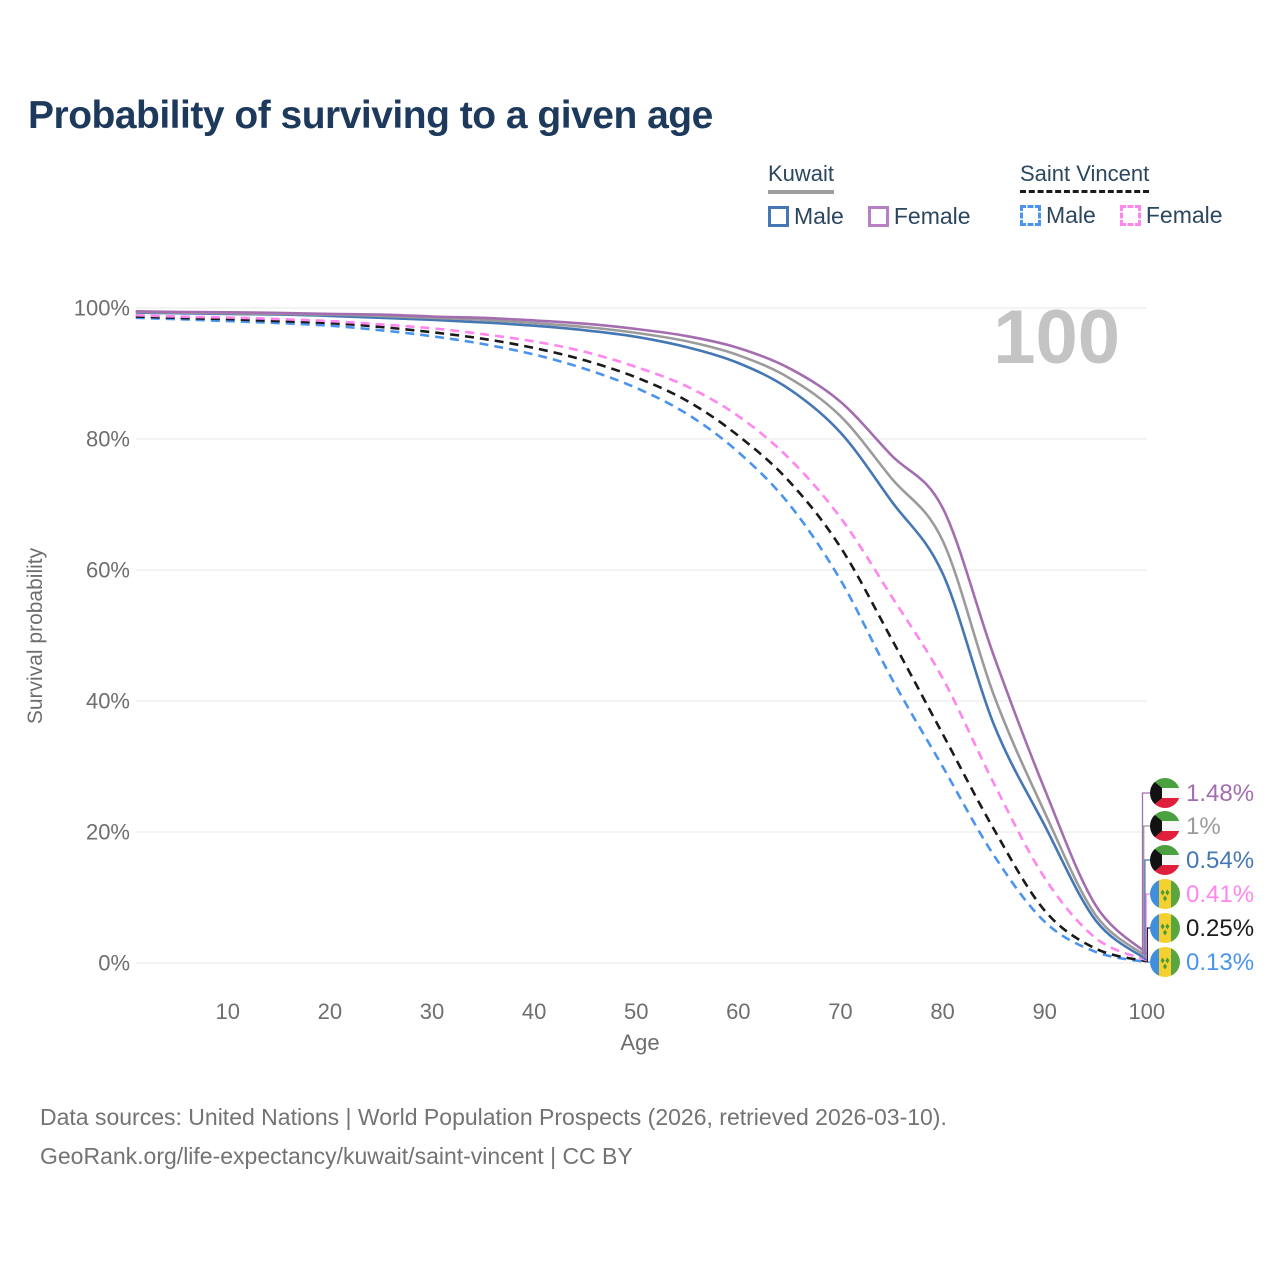 Image resolution: width=1280 pixels, height=1280 pixels. I want to click on legend-header-kuwait: Kuwait, so click(801, 177).